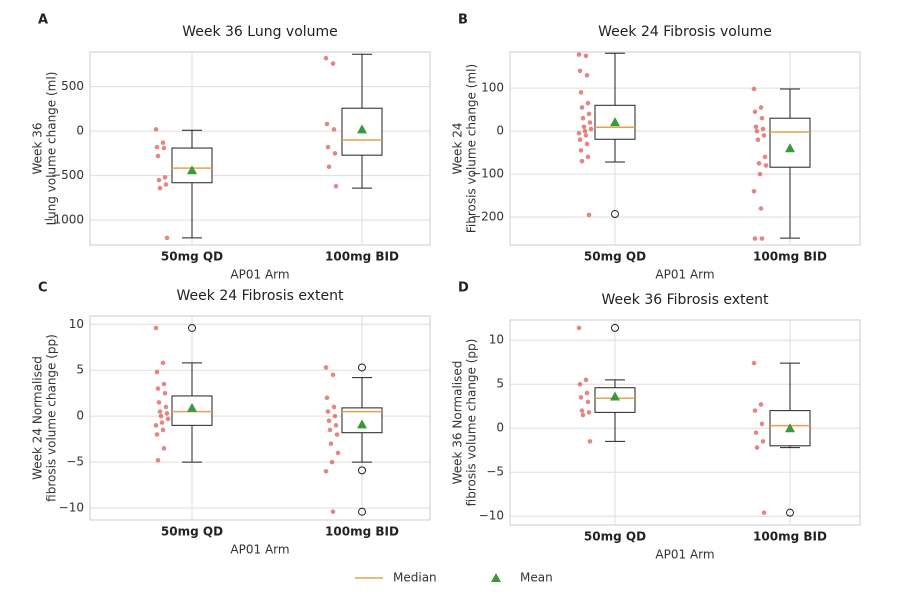  Describe the element at coordinates (458, 149) in the screenshot. I see `y-axis-label: Week 24` at that location.